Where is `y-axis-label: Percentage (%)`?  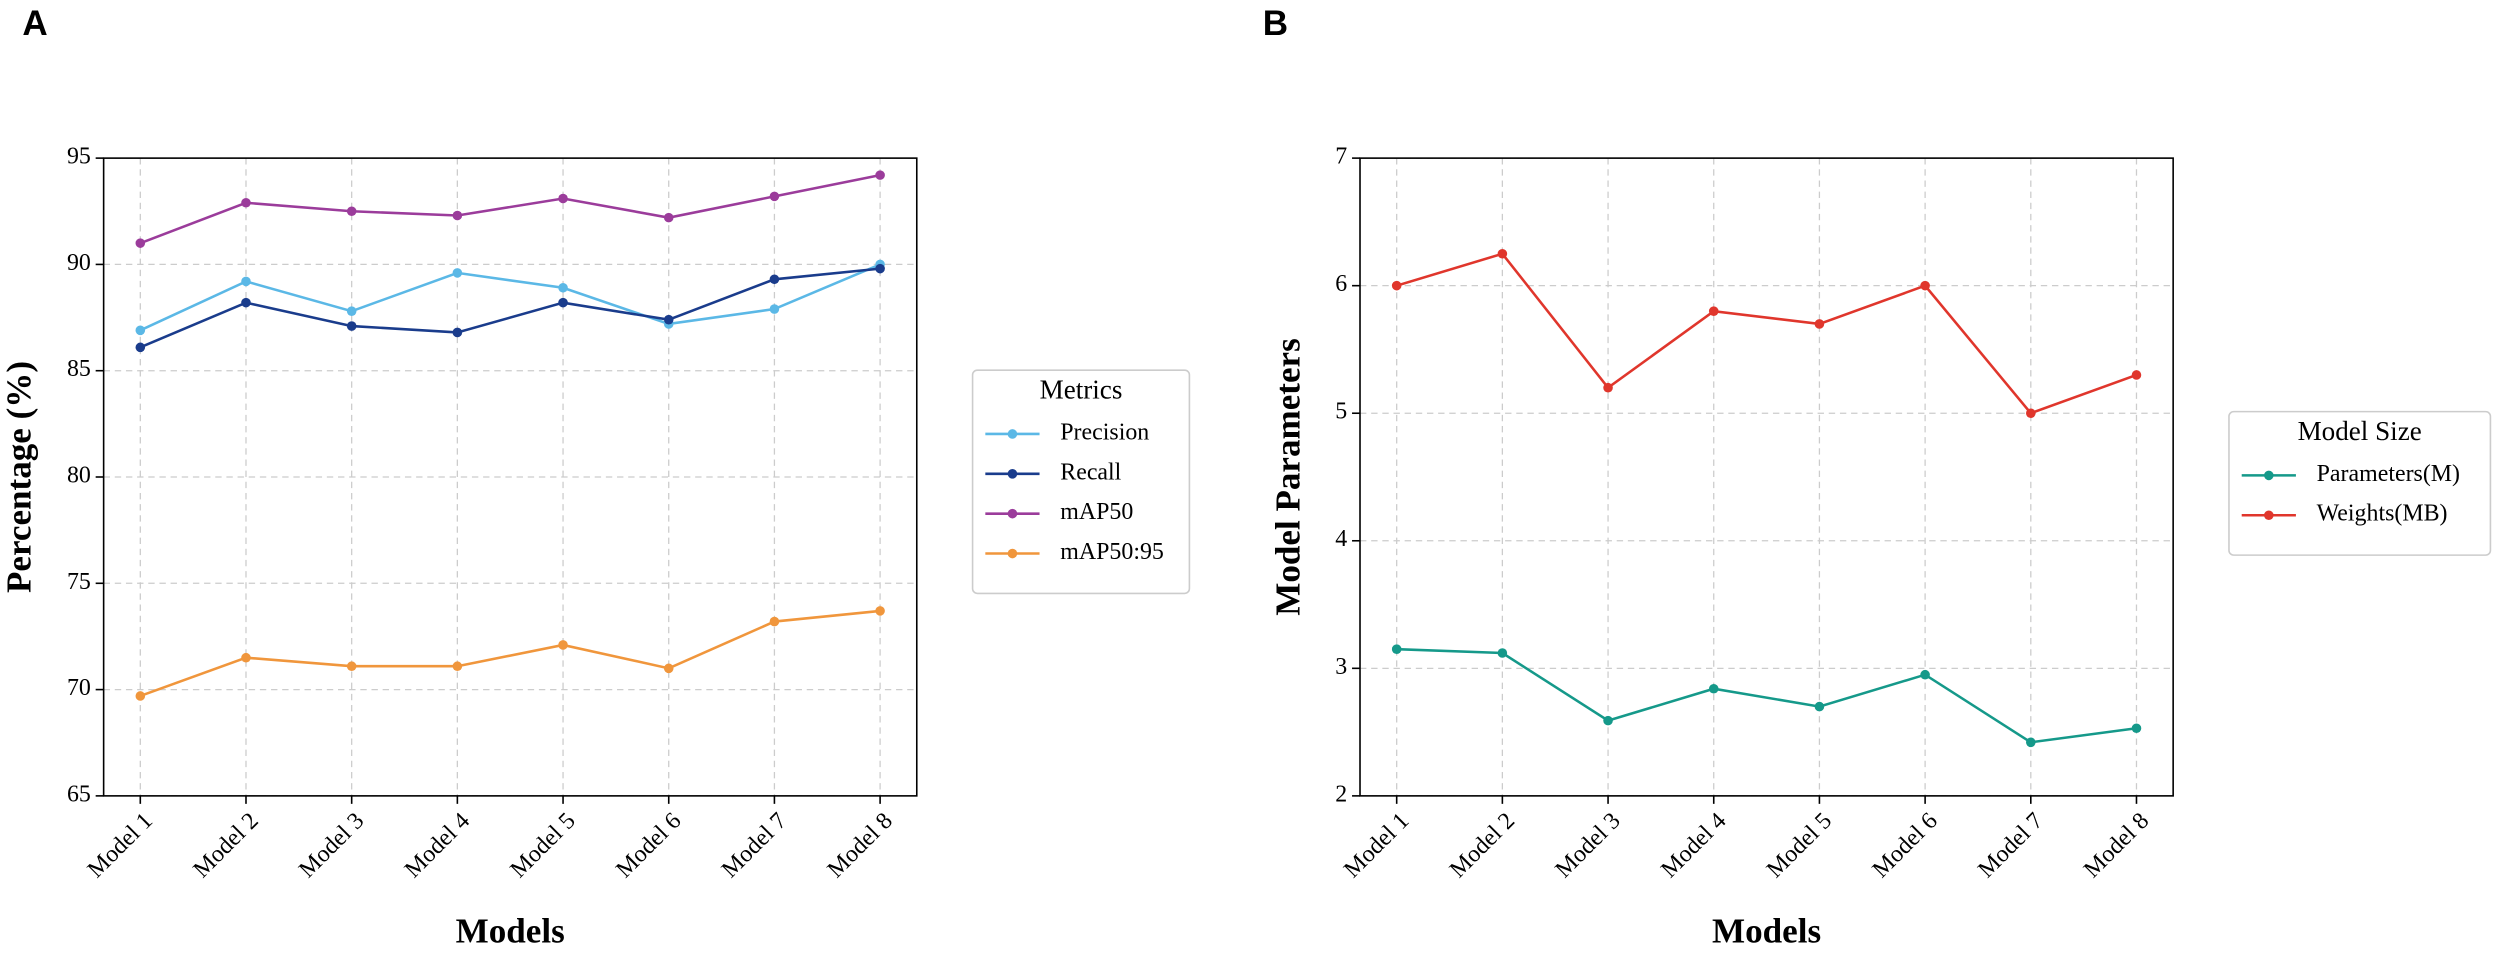
y-axis-label: Percentage (%) is located at coordinates (19, 477).